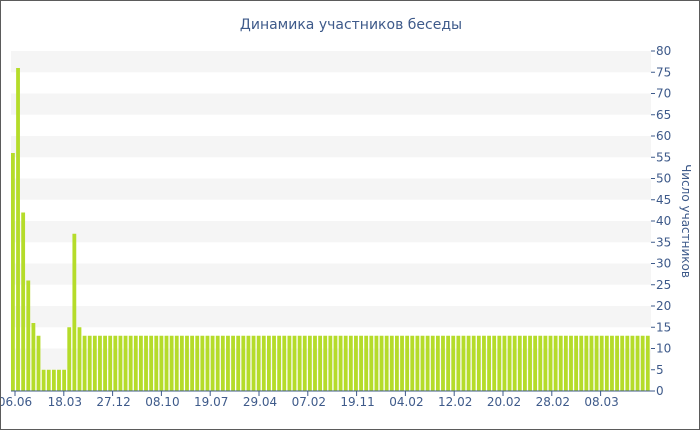 The image size is (700, 431). Describe the element at coordinates (686, 221) in the screenshot. I see `y-axis-label: Число участников` at that location.